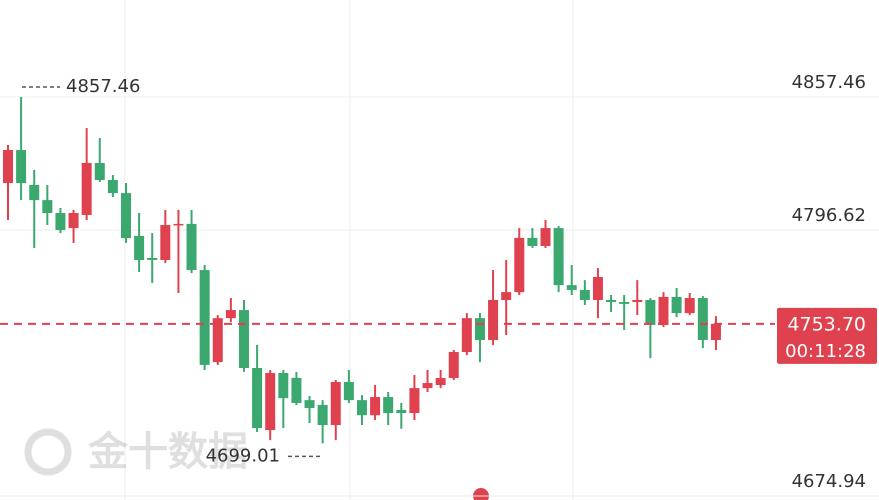  What do you see at coordinates (829, 215) in the screenshot?
I see `y-tick-label: 4796.62` at bounding box center [829, 215].